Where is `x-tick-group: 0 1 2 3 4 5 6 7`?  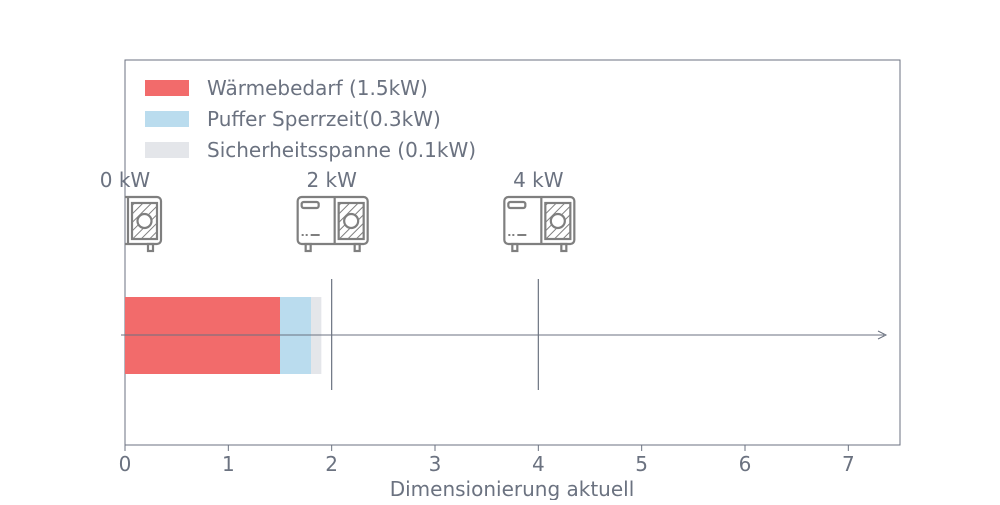 x-tick-group: 0 1 2 3 4 5 6 7 is located at coordinates (487, 460).